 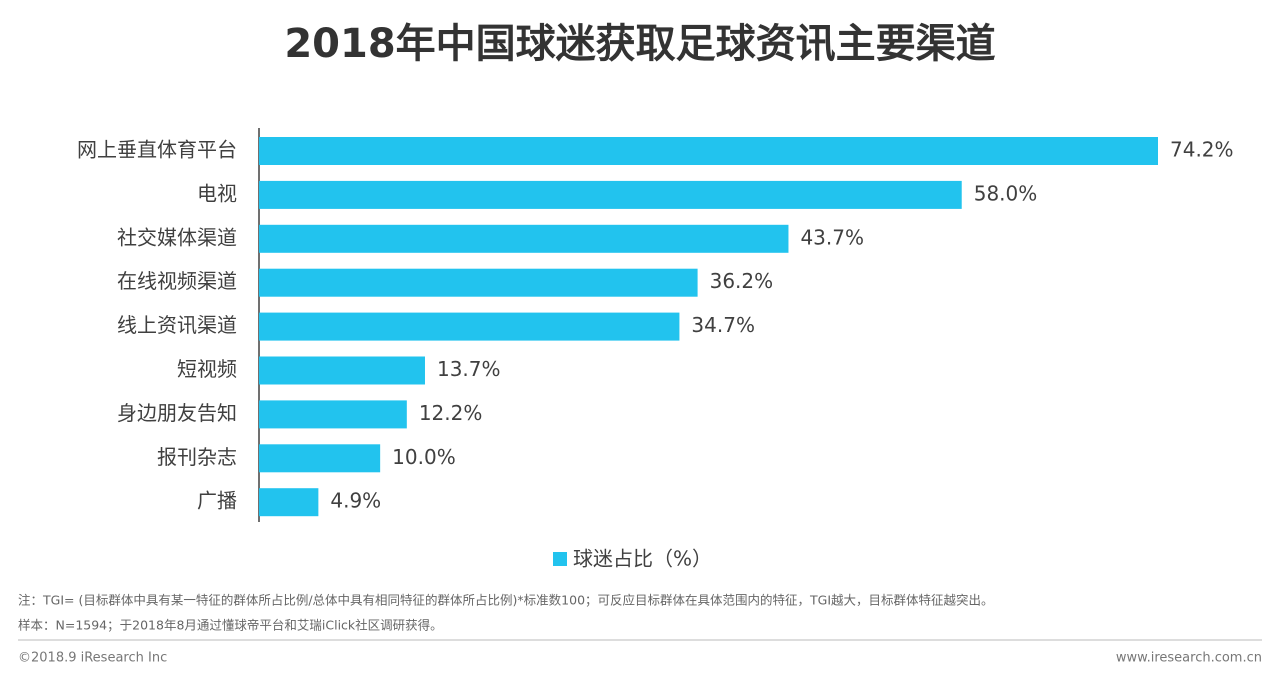 I want to click on category-label: 电视, so click(x=217, y=193).